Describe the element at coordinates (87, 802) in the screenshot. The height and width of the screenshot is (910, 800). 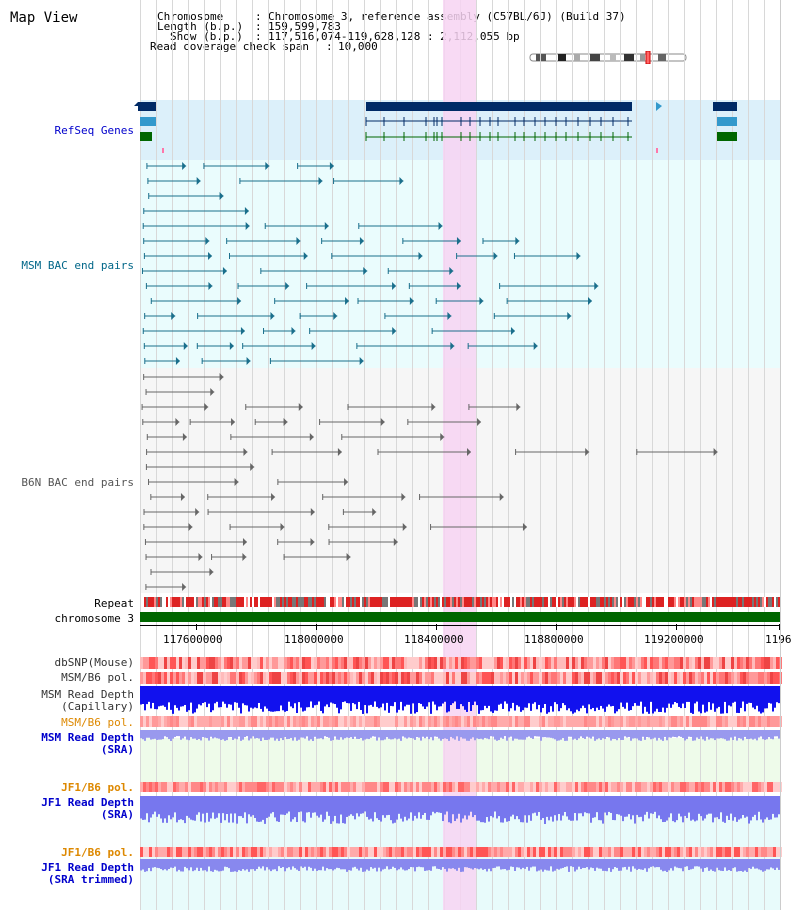
I see `track-label-jf1-read-depth-sra: JF1 Read Depth` at that location.